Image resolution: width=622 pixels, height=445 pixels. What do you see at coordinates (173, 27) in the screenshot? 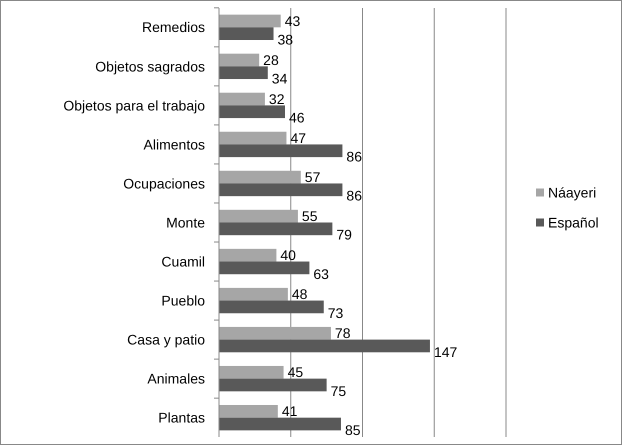
I see `y-tick-label: Remedios` at bounding box center [173, 27].